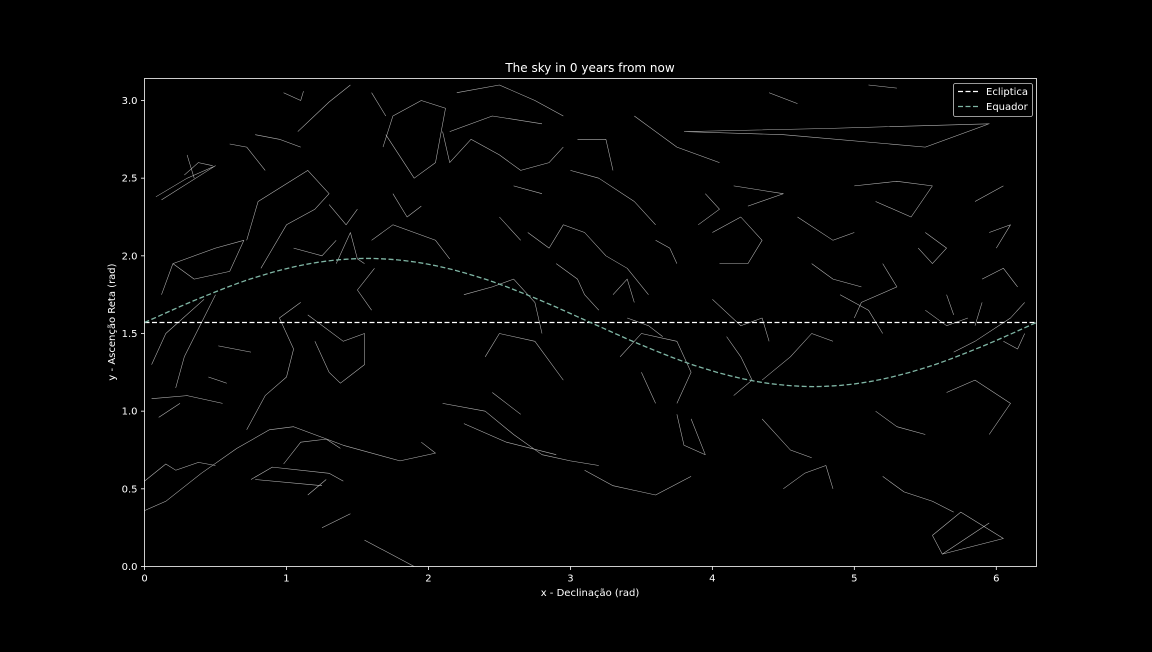 The height and width of the screenshot is (652, 1152). Describe the element at coordinates (590, 593) in the screenshot. I see `x-axis-label: x - Declinação (rad)` at that location.